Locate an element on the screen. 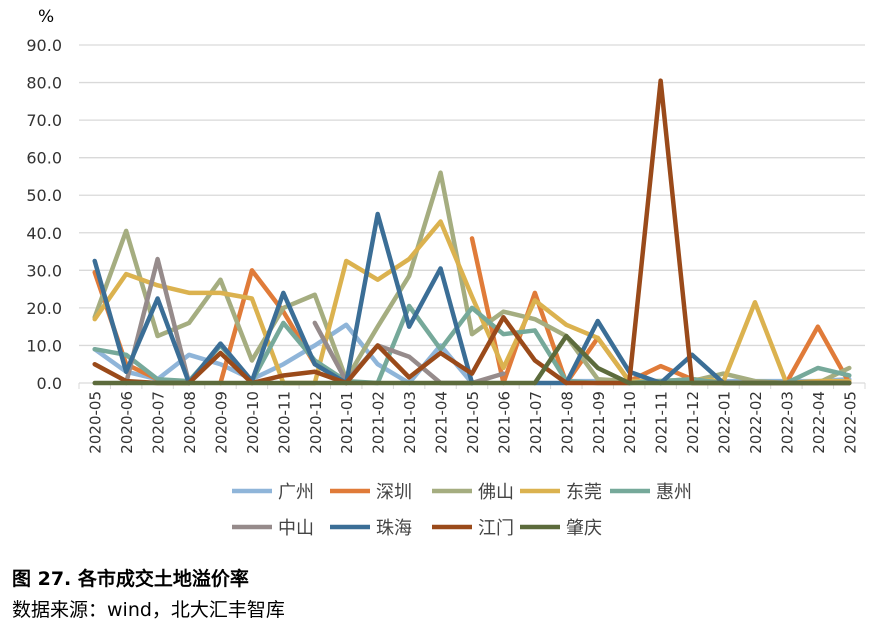  legend-label: 惠州 is located at coordinates (674, 492).